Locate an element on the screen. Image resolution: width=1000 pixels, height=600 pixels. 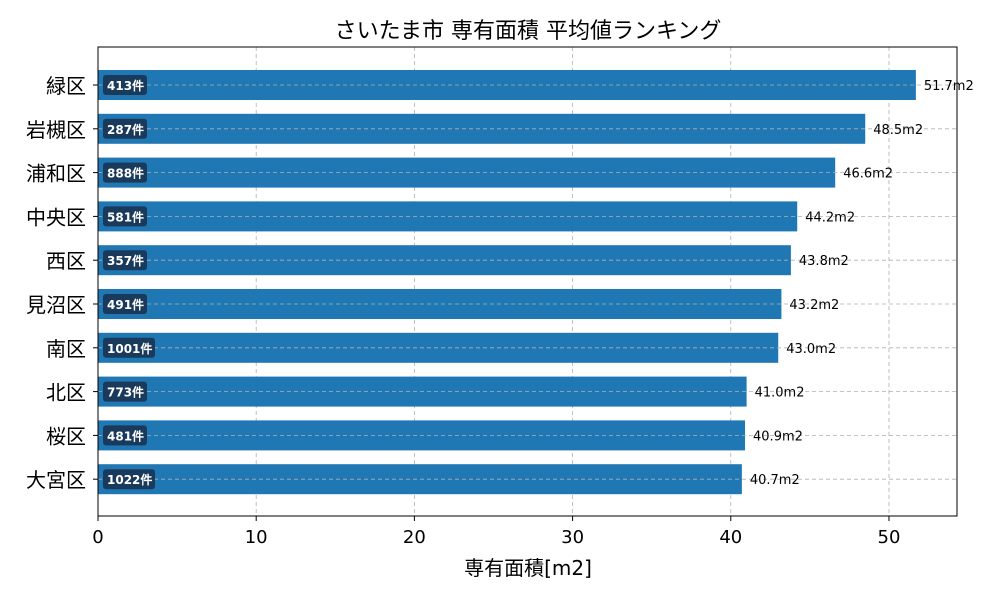
y-tick-label-9: 大宮区 is located at coordinates (56, 480).